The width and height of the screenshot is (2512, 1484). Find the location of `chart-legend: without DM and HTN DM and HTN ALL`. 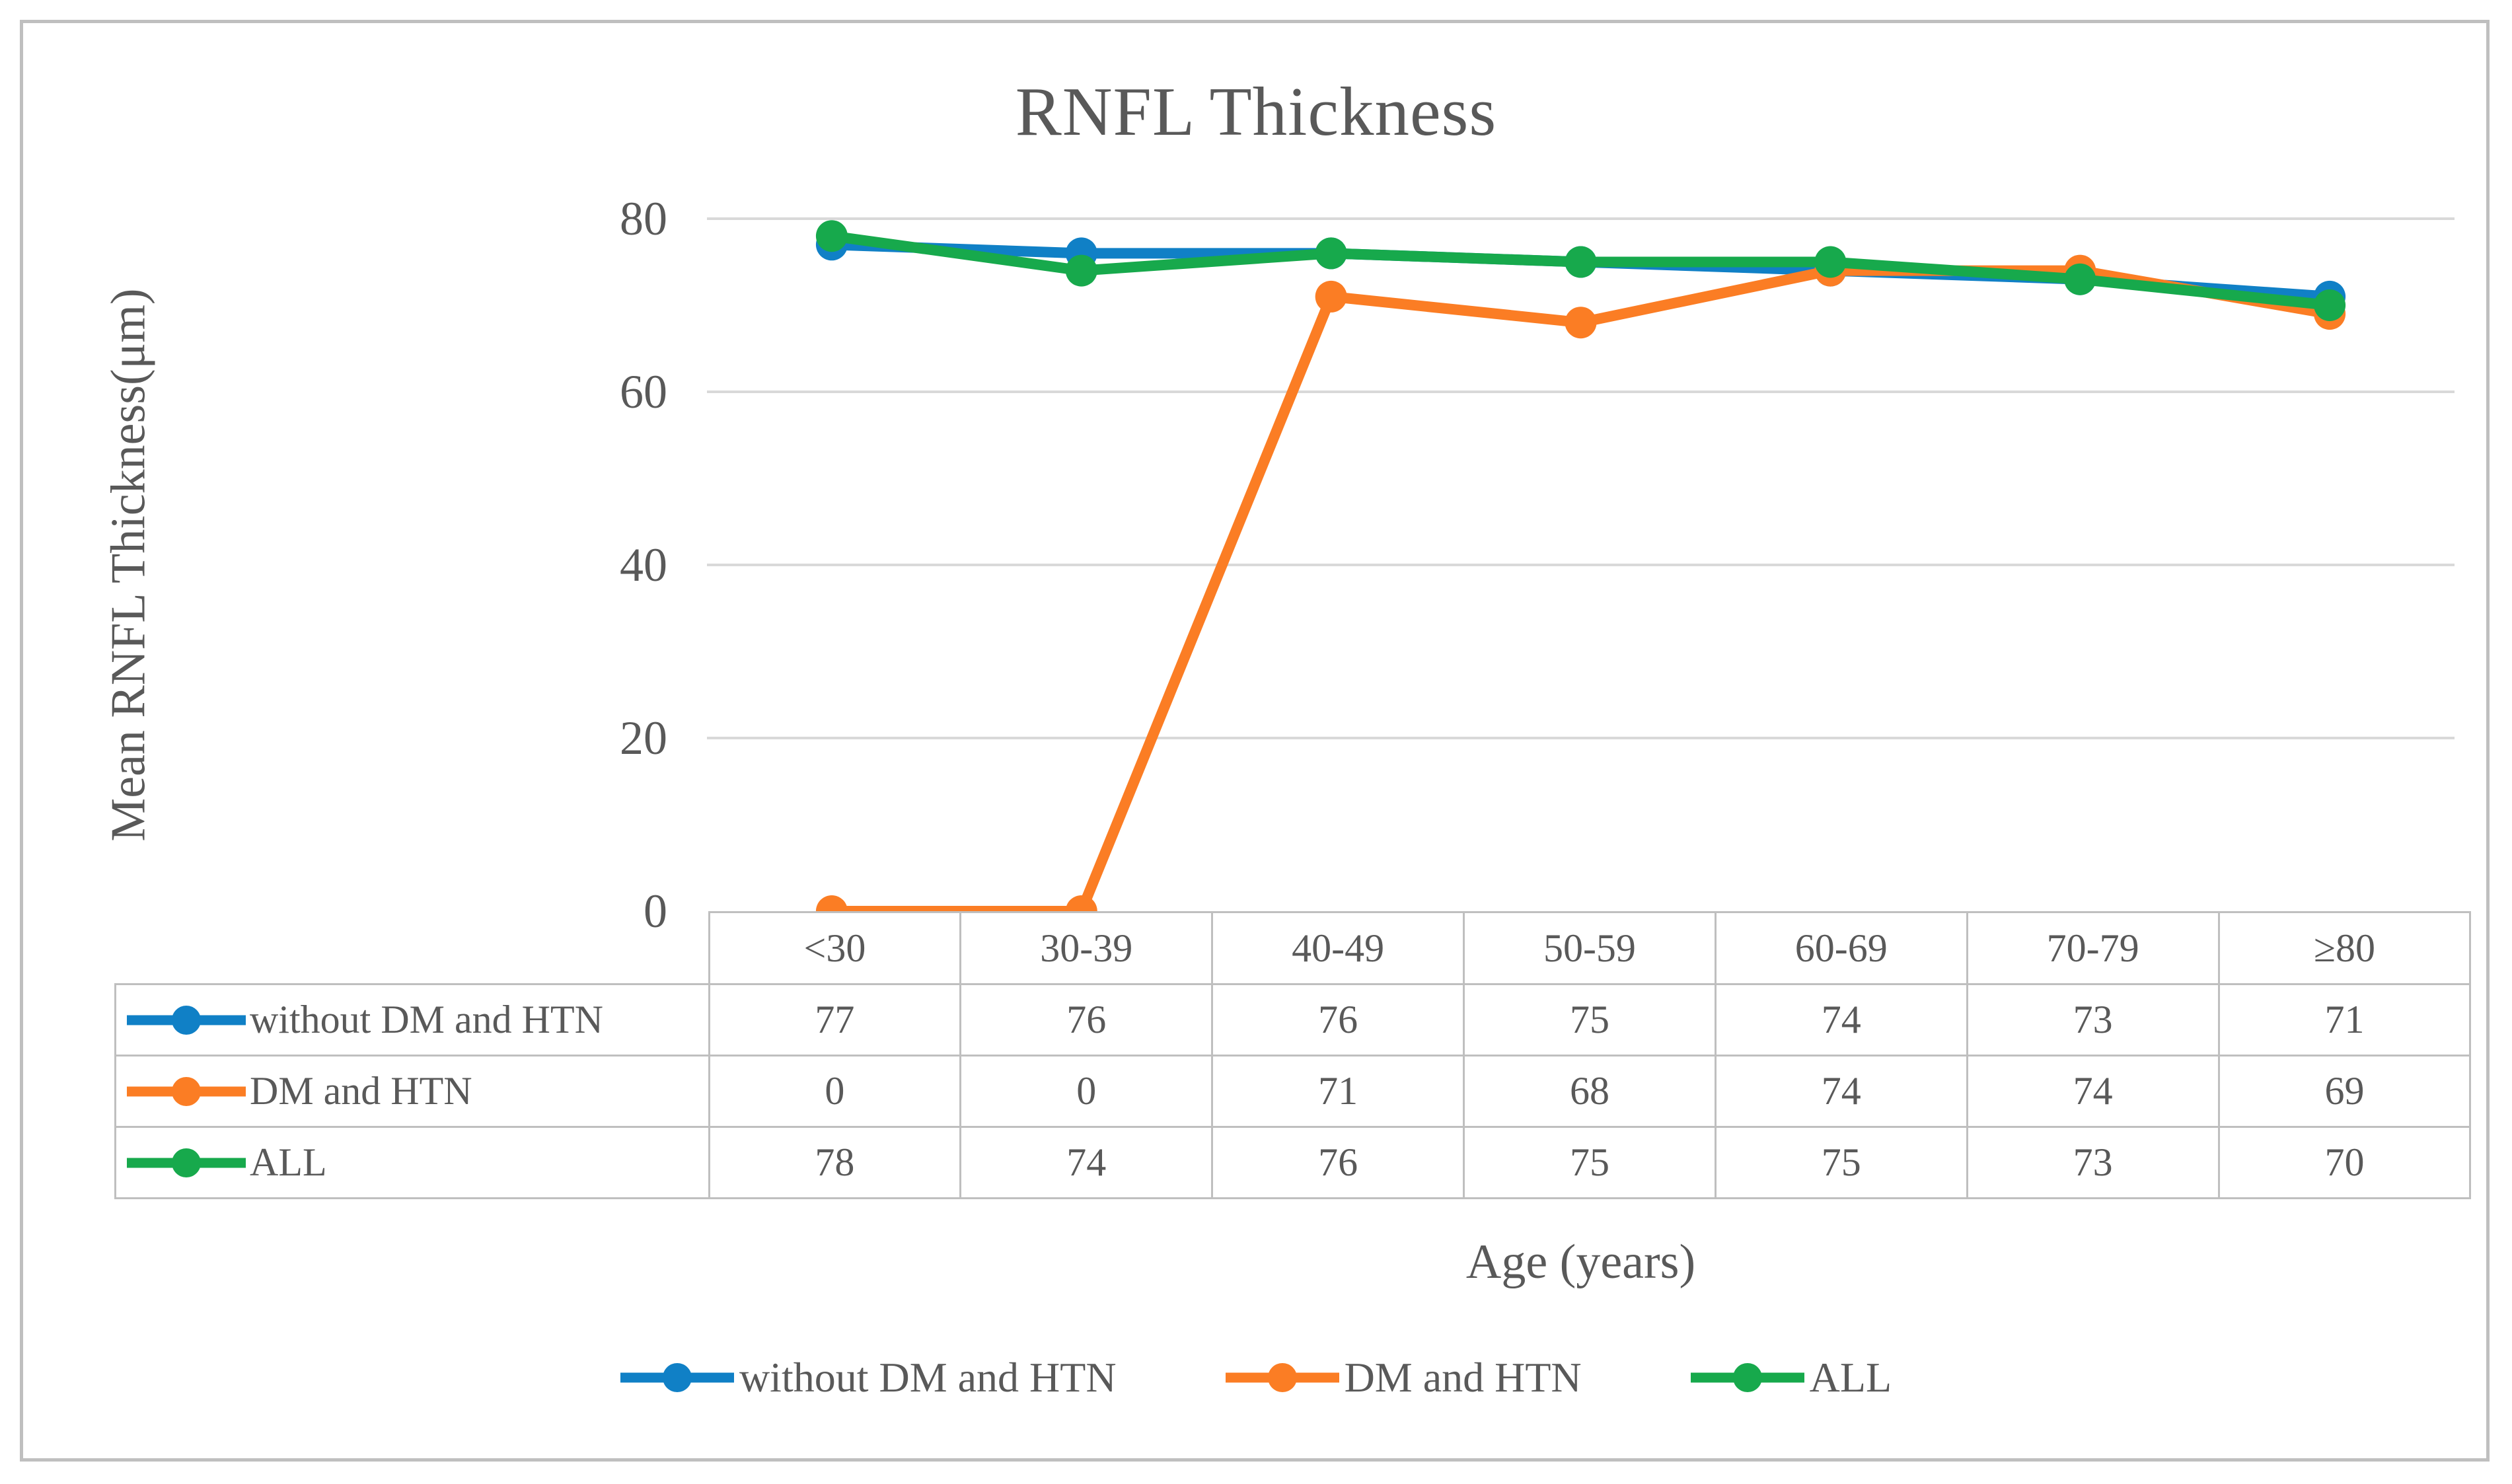

chart-legend: without DM and HTN DM and HTN ALL is located at coordinates (1256, 1377).